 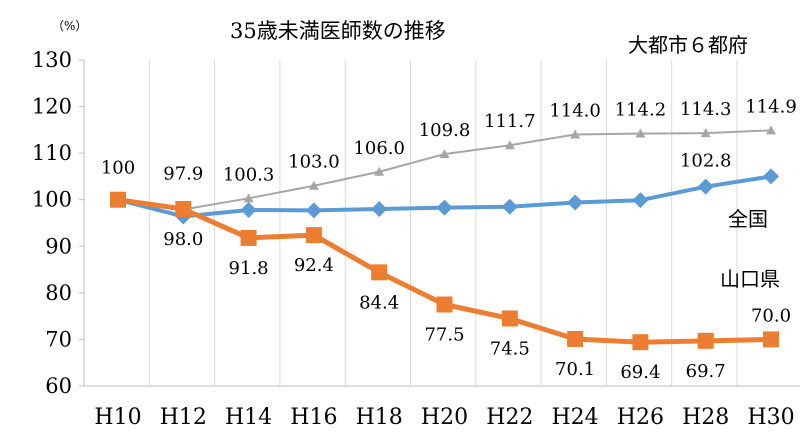 What do you see at coordinates (688, 45) in the screenshot?
I see `series-label-six-city: 大都市６都府` at bounding box center [688, 45].